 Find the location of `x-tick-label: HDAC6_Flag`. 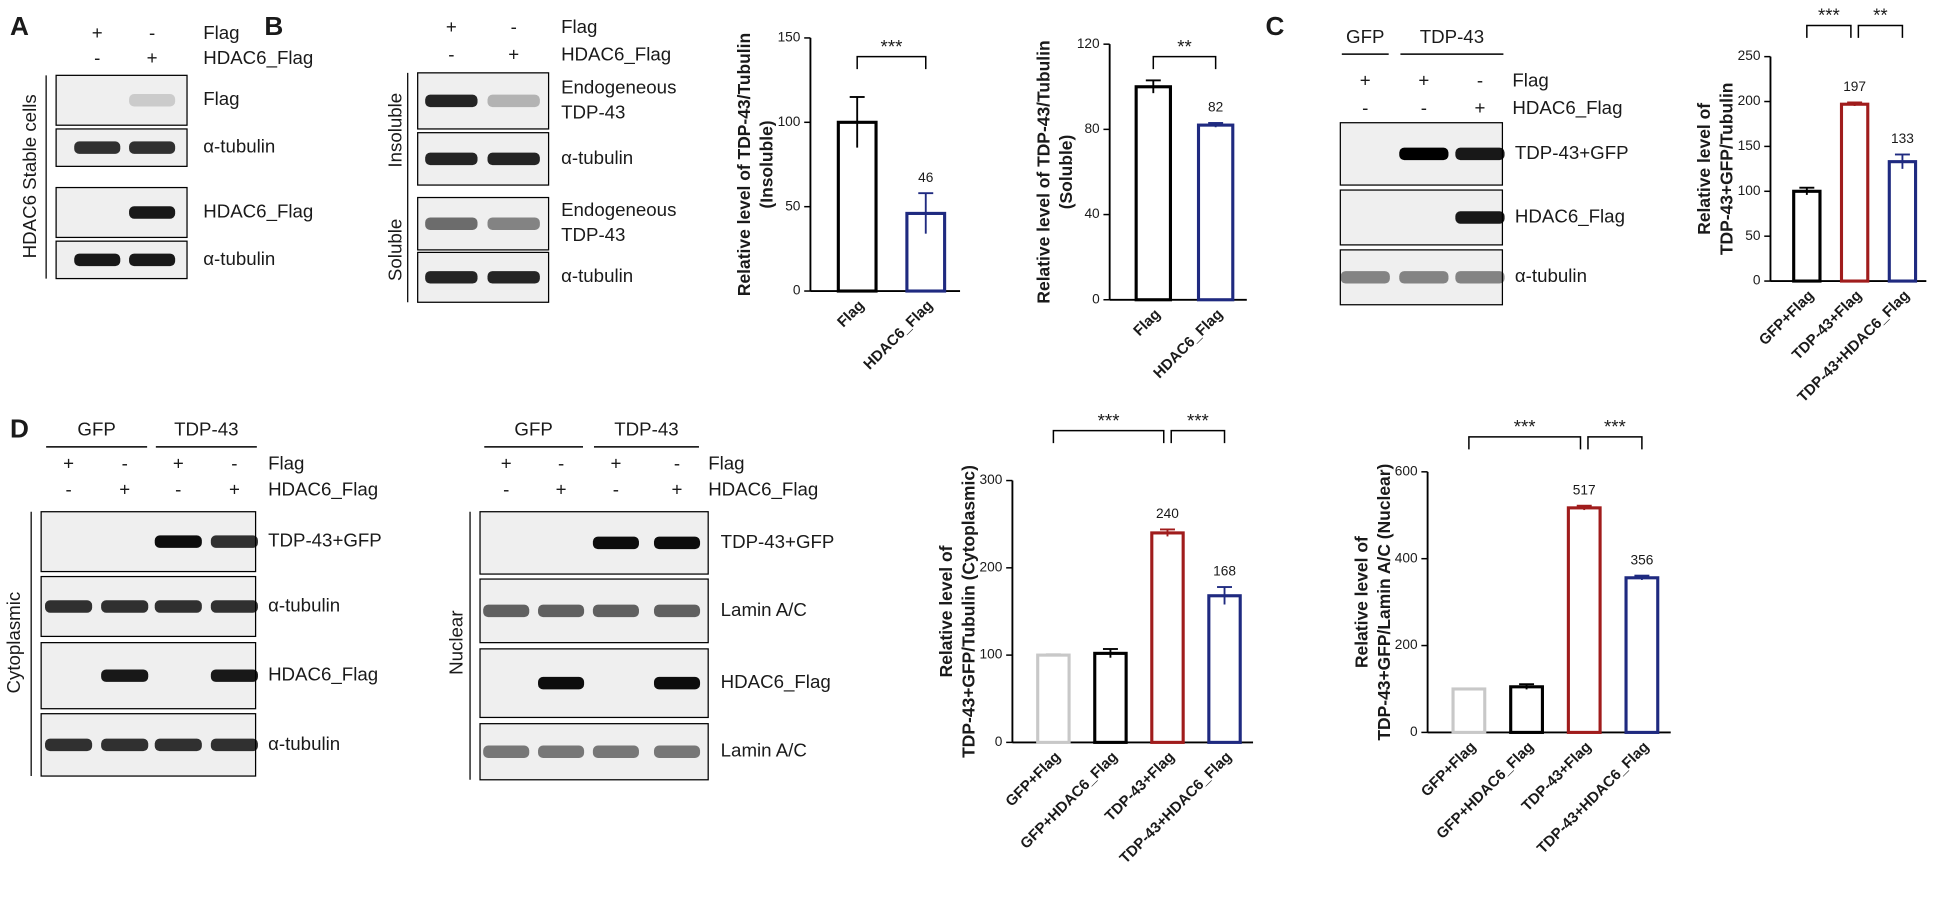

x-tick-label: HDAC6_Flag is located at coordinates (898, 335).